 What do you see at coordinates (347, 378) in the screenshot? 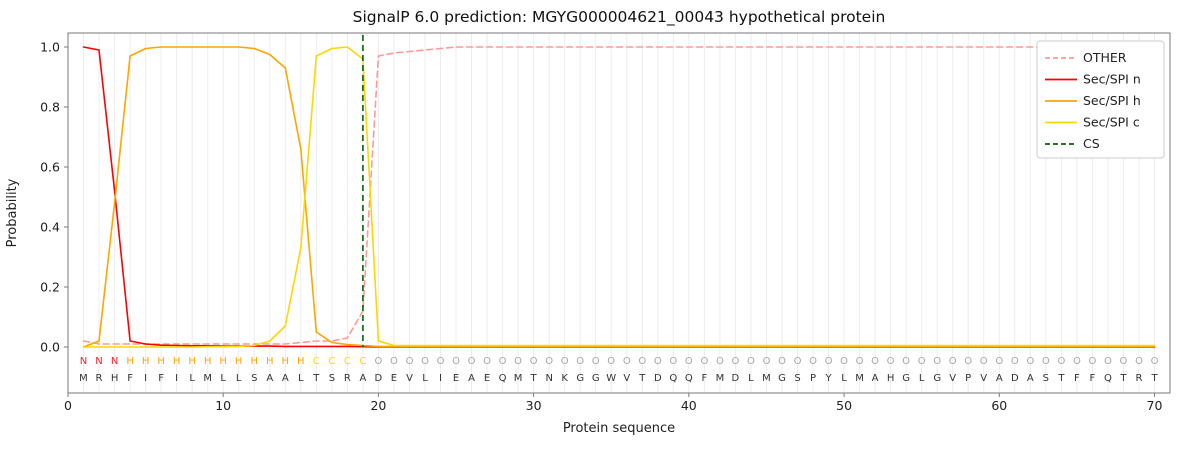
I see `residue-letter: R` at bounding box center [347, 378].